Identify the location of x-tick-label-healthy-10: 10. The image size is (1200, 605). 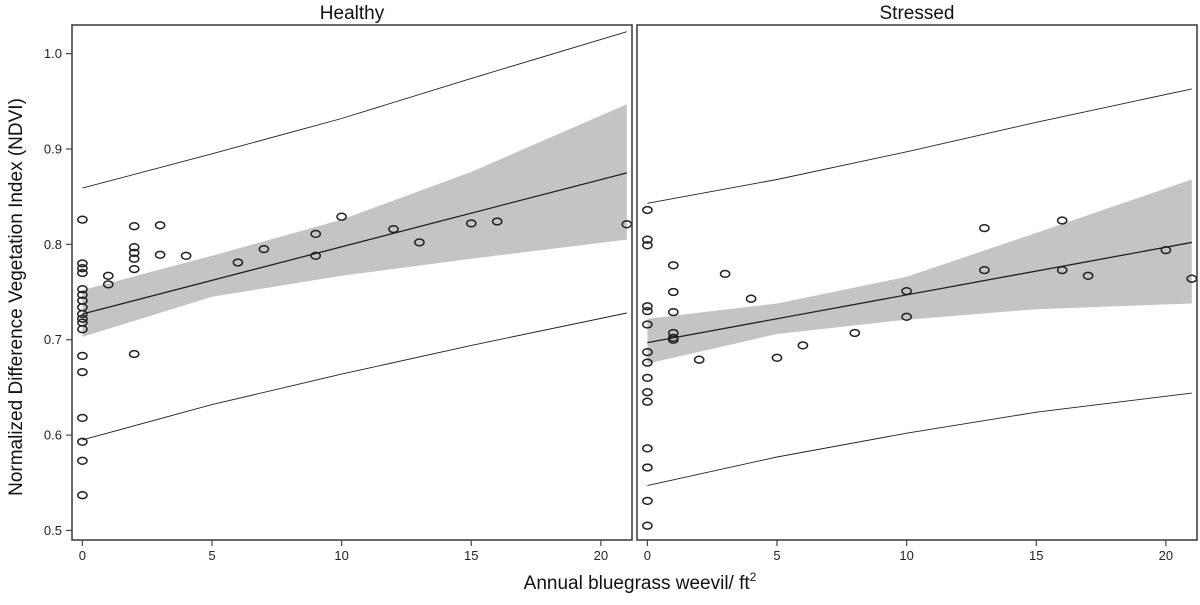
(341, 555).